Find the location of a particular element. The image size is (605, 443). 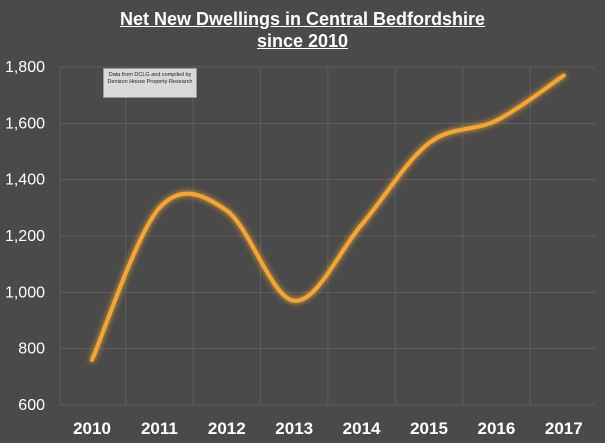

x-tick-label: 2013 is located at coordinates (294, 428).